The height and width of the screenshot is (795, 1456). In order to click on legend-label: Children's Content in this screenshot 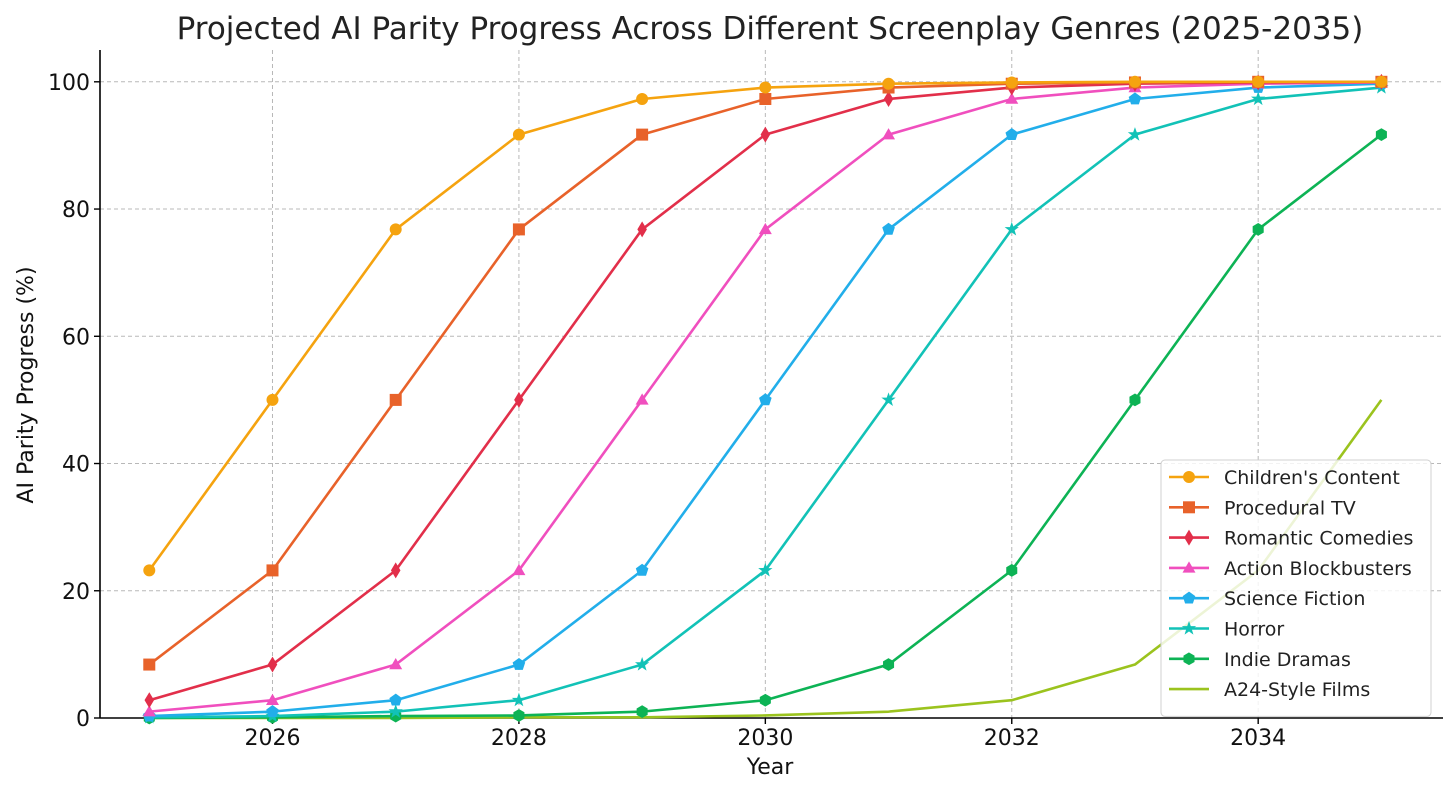, I will do `click(1312, 478)`.